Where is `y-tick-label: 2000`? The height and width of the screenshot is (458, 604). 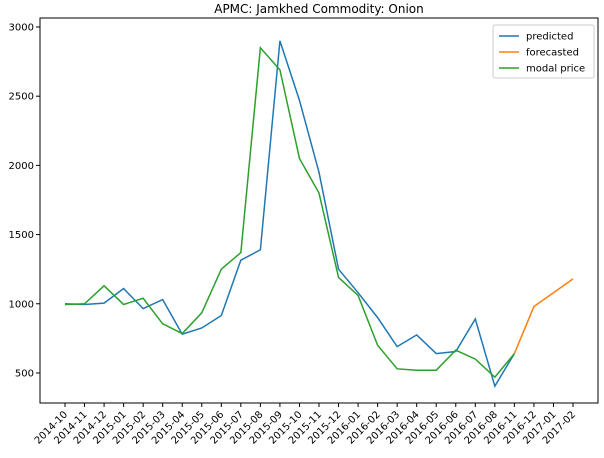
y-tick-label: 2000 is located at coordinates (21, 166).